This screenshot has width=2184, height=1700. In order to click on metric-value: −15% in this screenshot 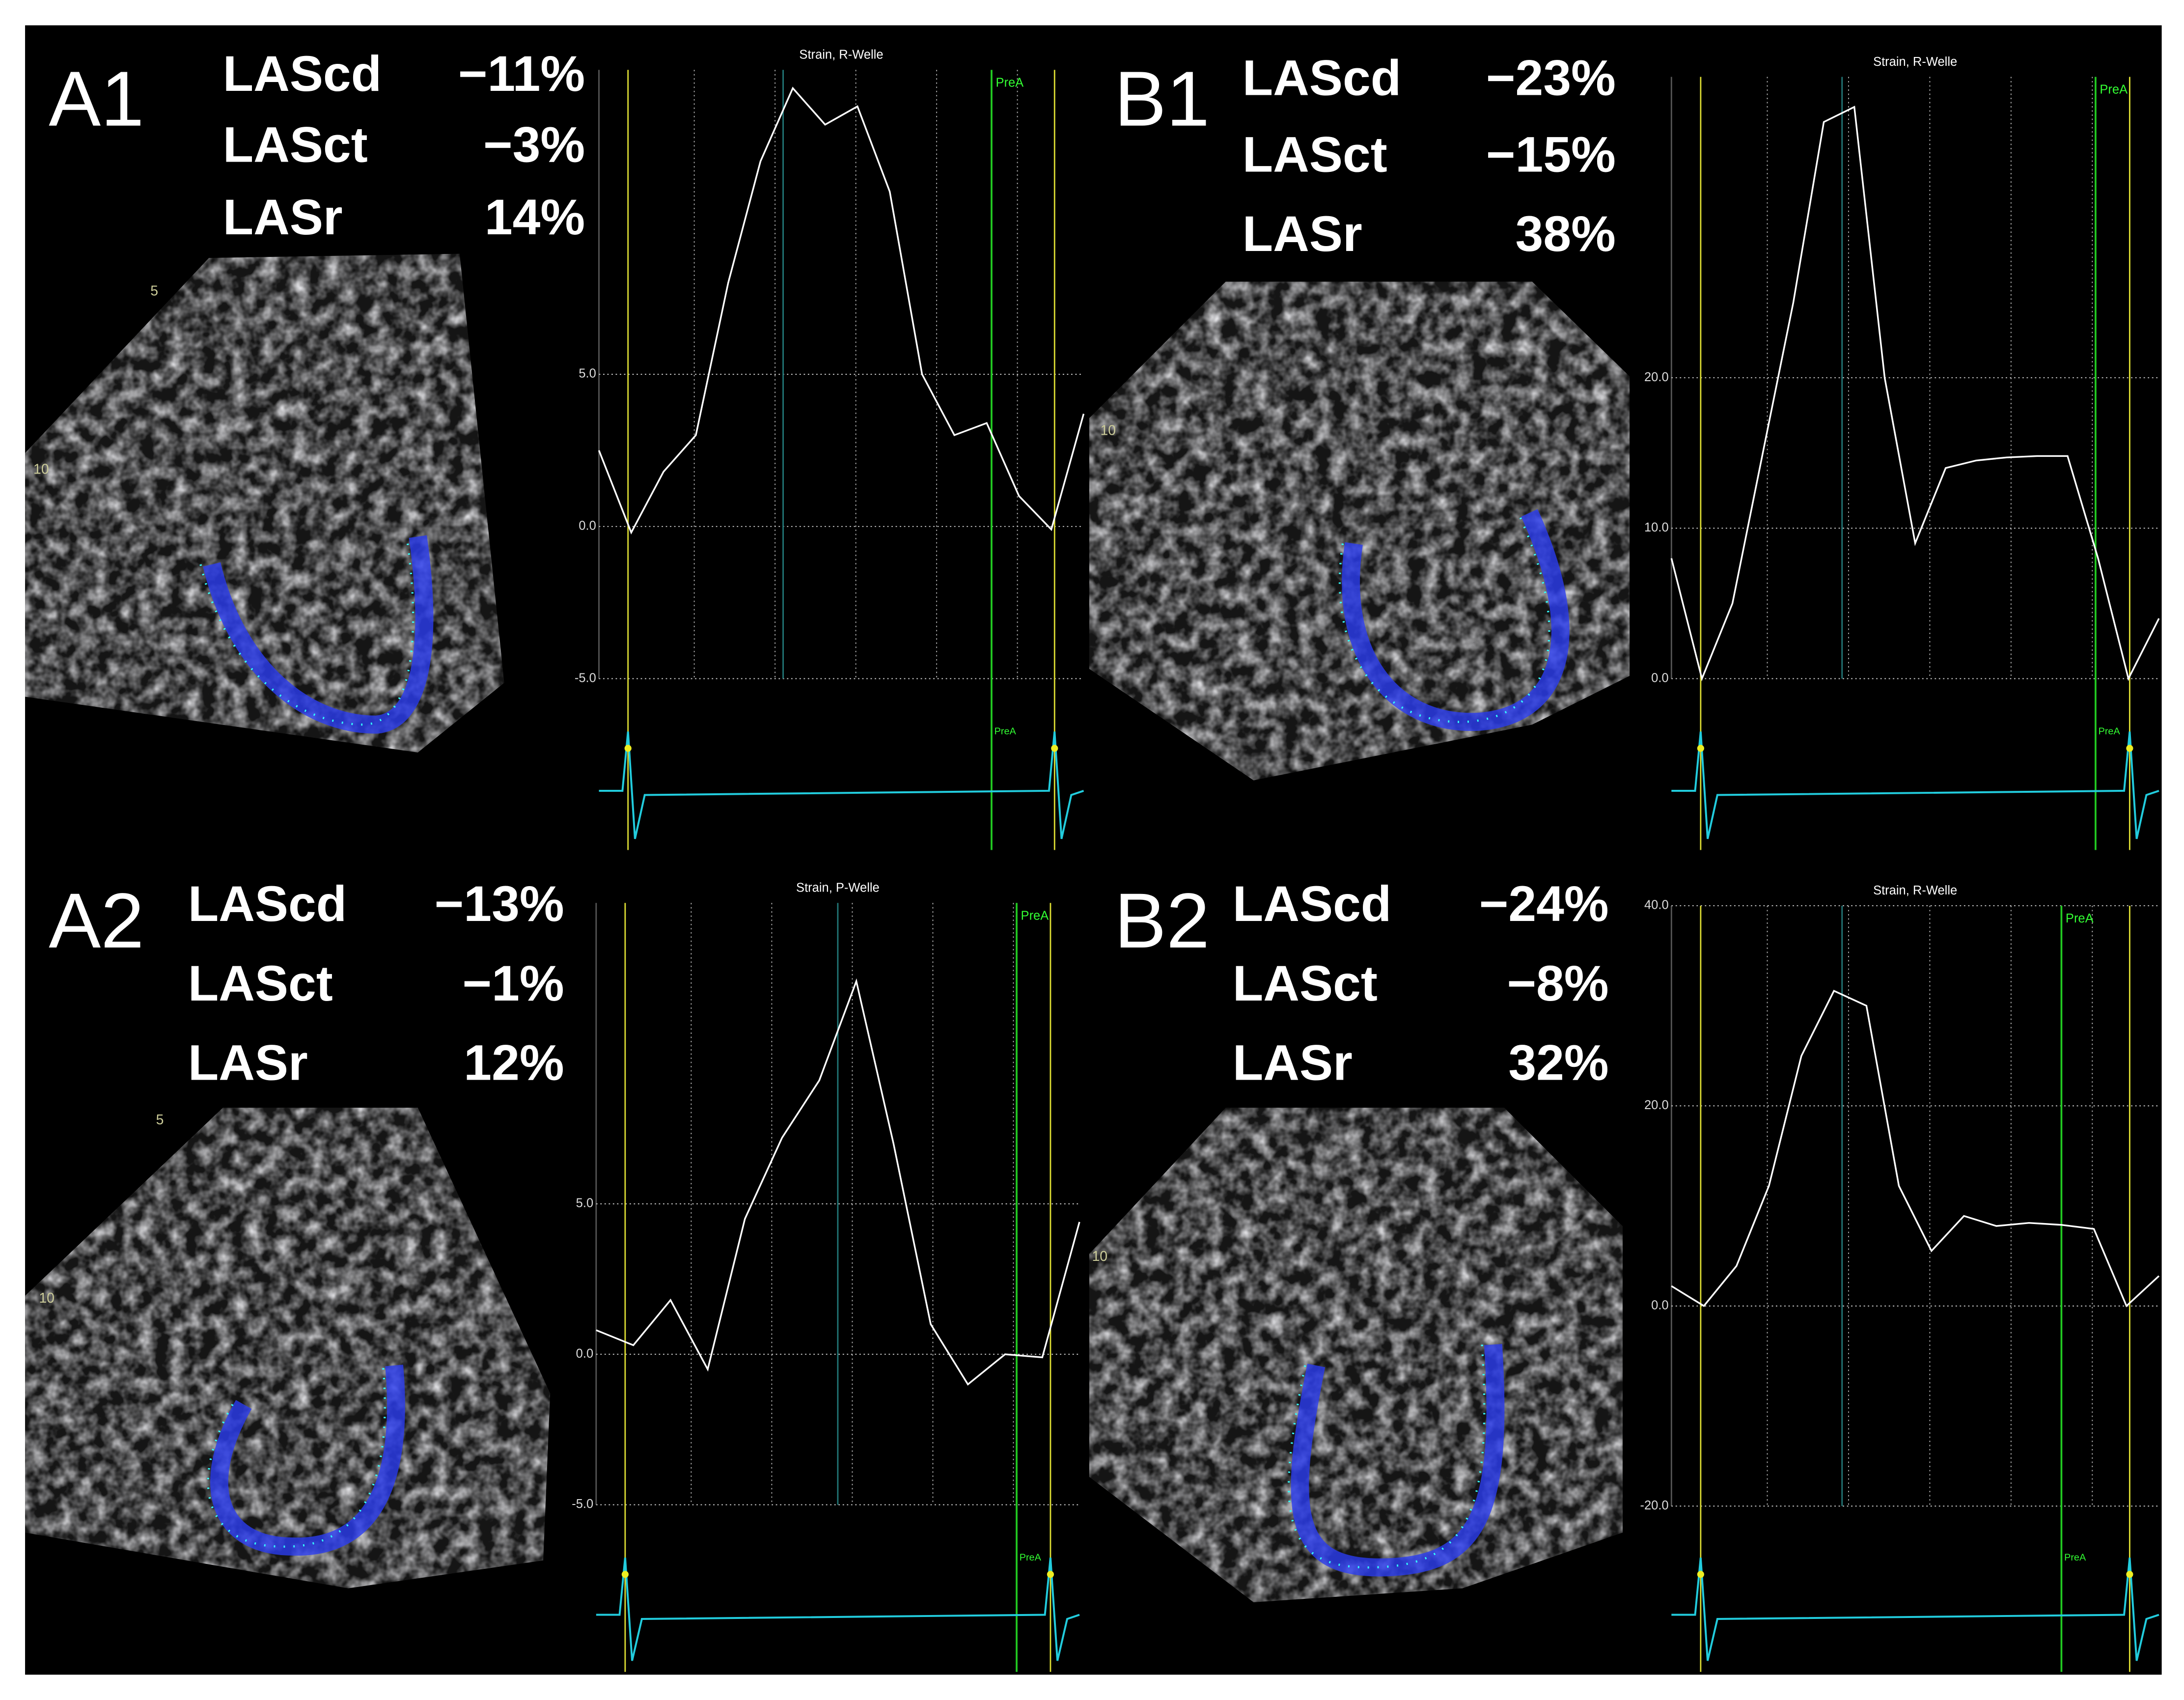, I will do `click(1551, 154)`.